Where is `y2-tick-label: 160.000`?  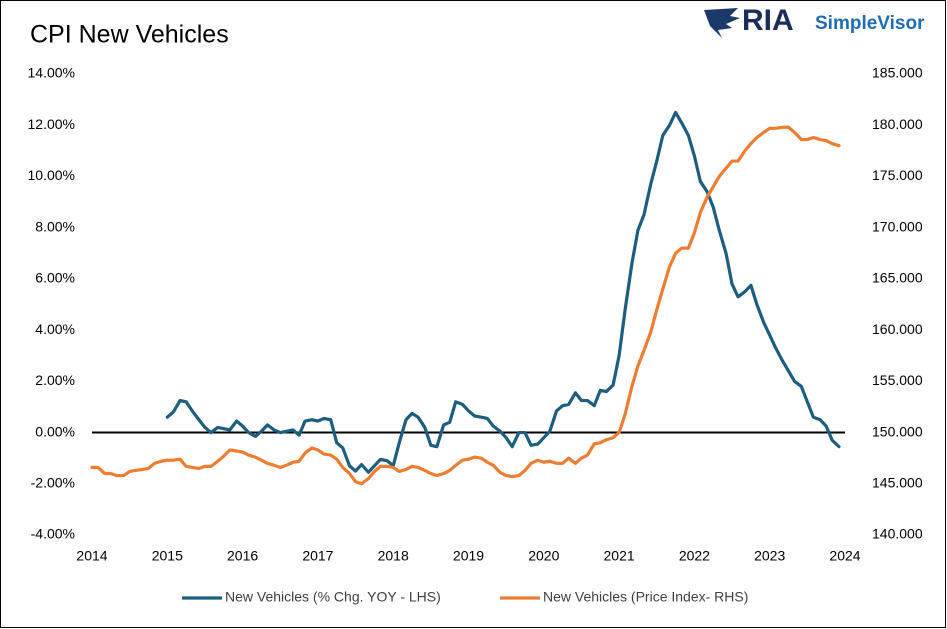
y2-tick-label: 160.000 is located at coordinates (897, 329).